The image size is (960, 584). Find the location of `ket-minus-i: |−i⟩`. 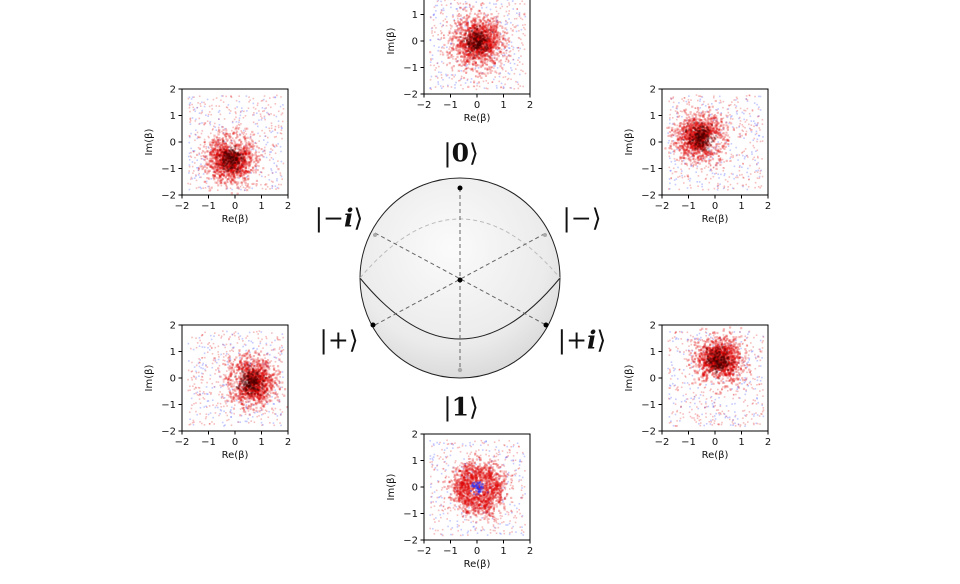

ket-minus-i: |−i⟩ is located at coordinates (339, 218).